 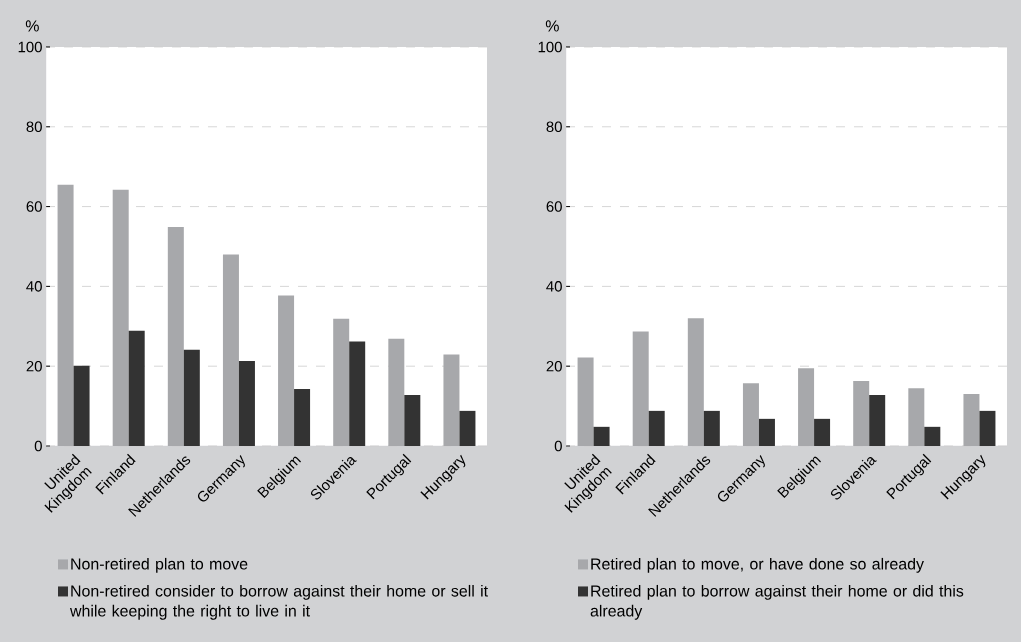 I want to click on legend-label: Retired plan to borrow against their home or did this already, so click(x=777, y=602).